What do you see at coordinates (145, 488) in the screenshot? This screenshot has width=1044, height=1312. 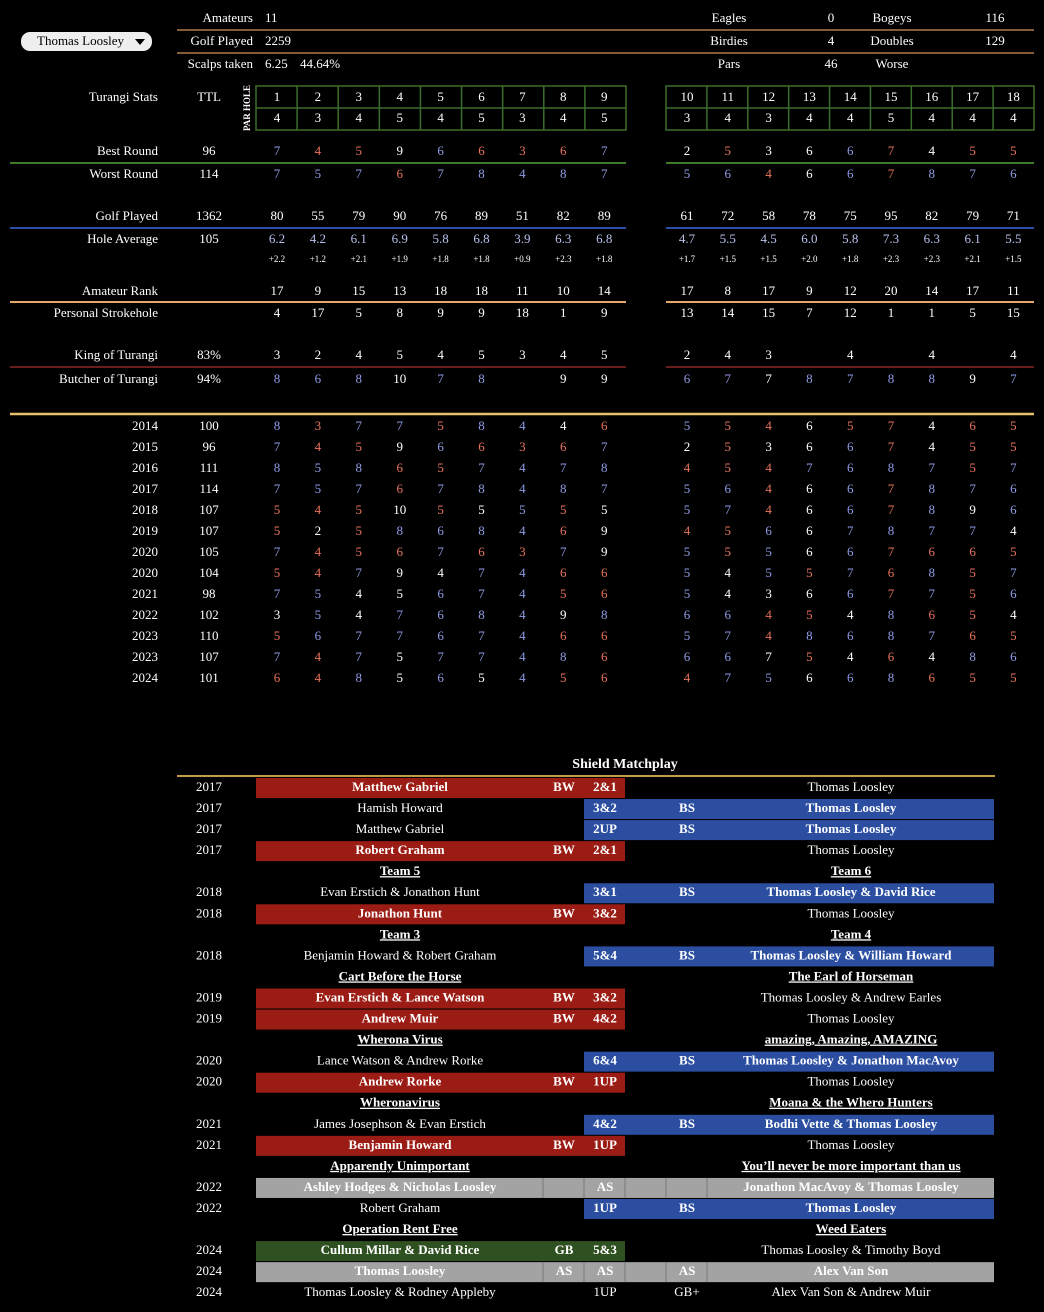 I see `year: 2017` at bounding box center [145, 488].